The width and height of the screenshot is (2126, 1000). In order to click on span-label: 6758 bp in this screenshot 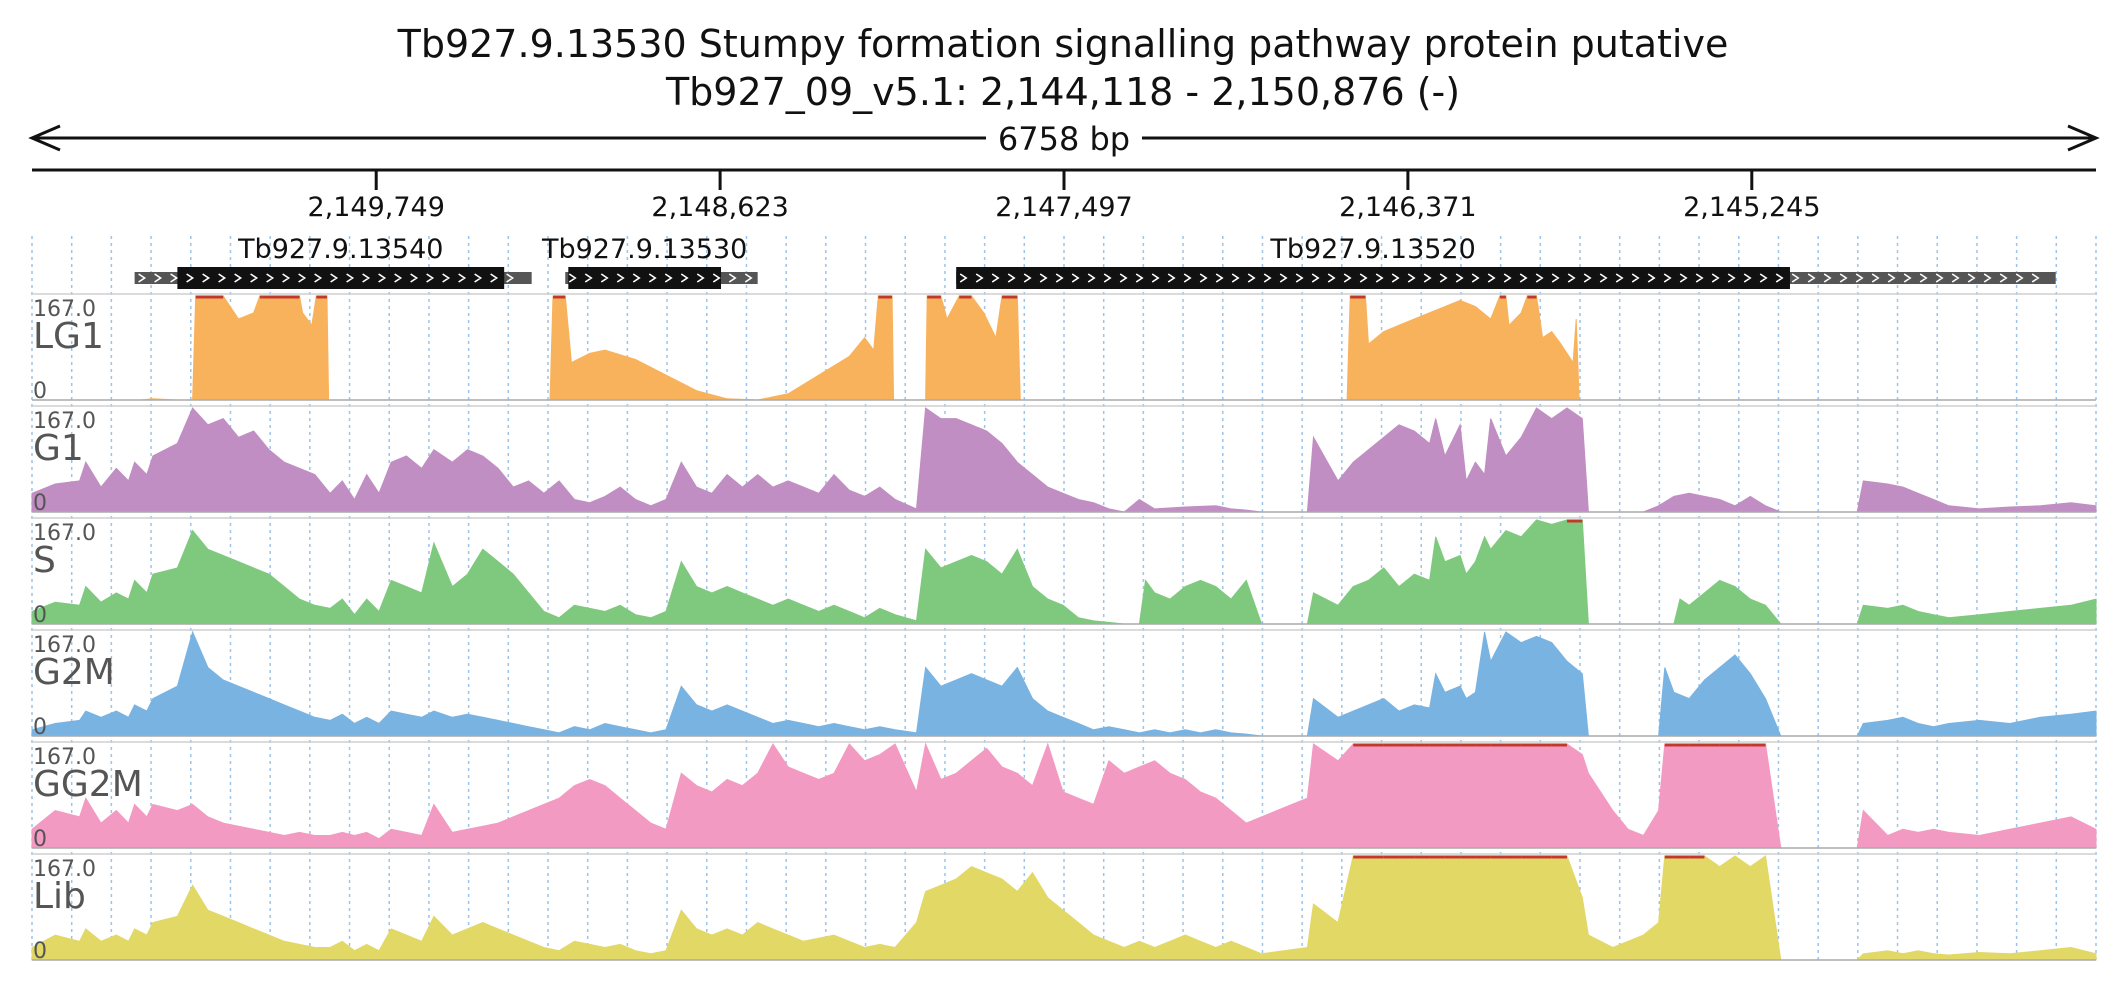, I will do `click(1064, 139)`.